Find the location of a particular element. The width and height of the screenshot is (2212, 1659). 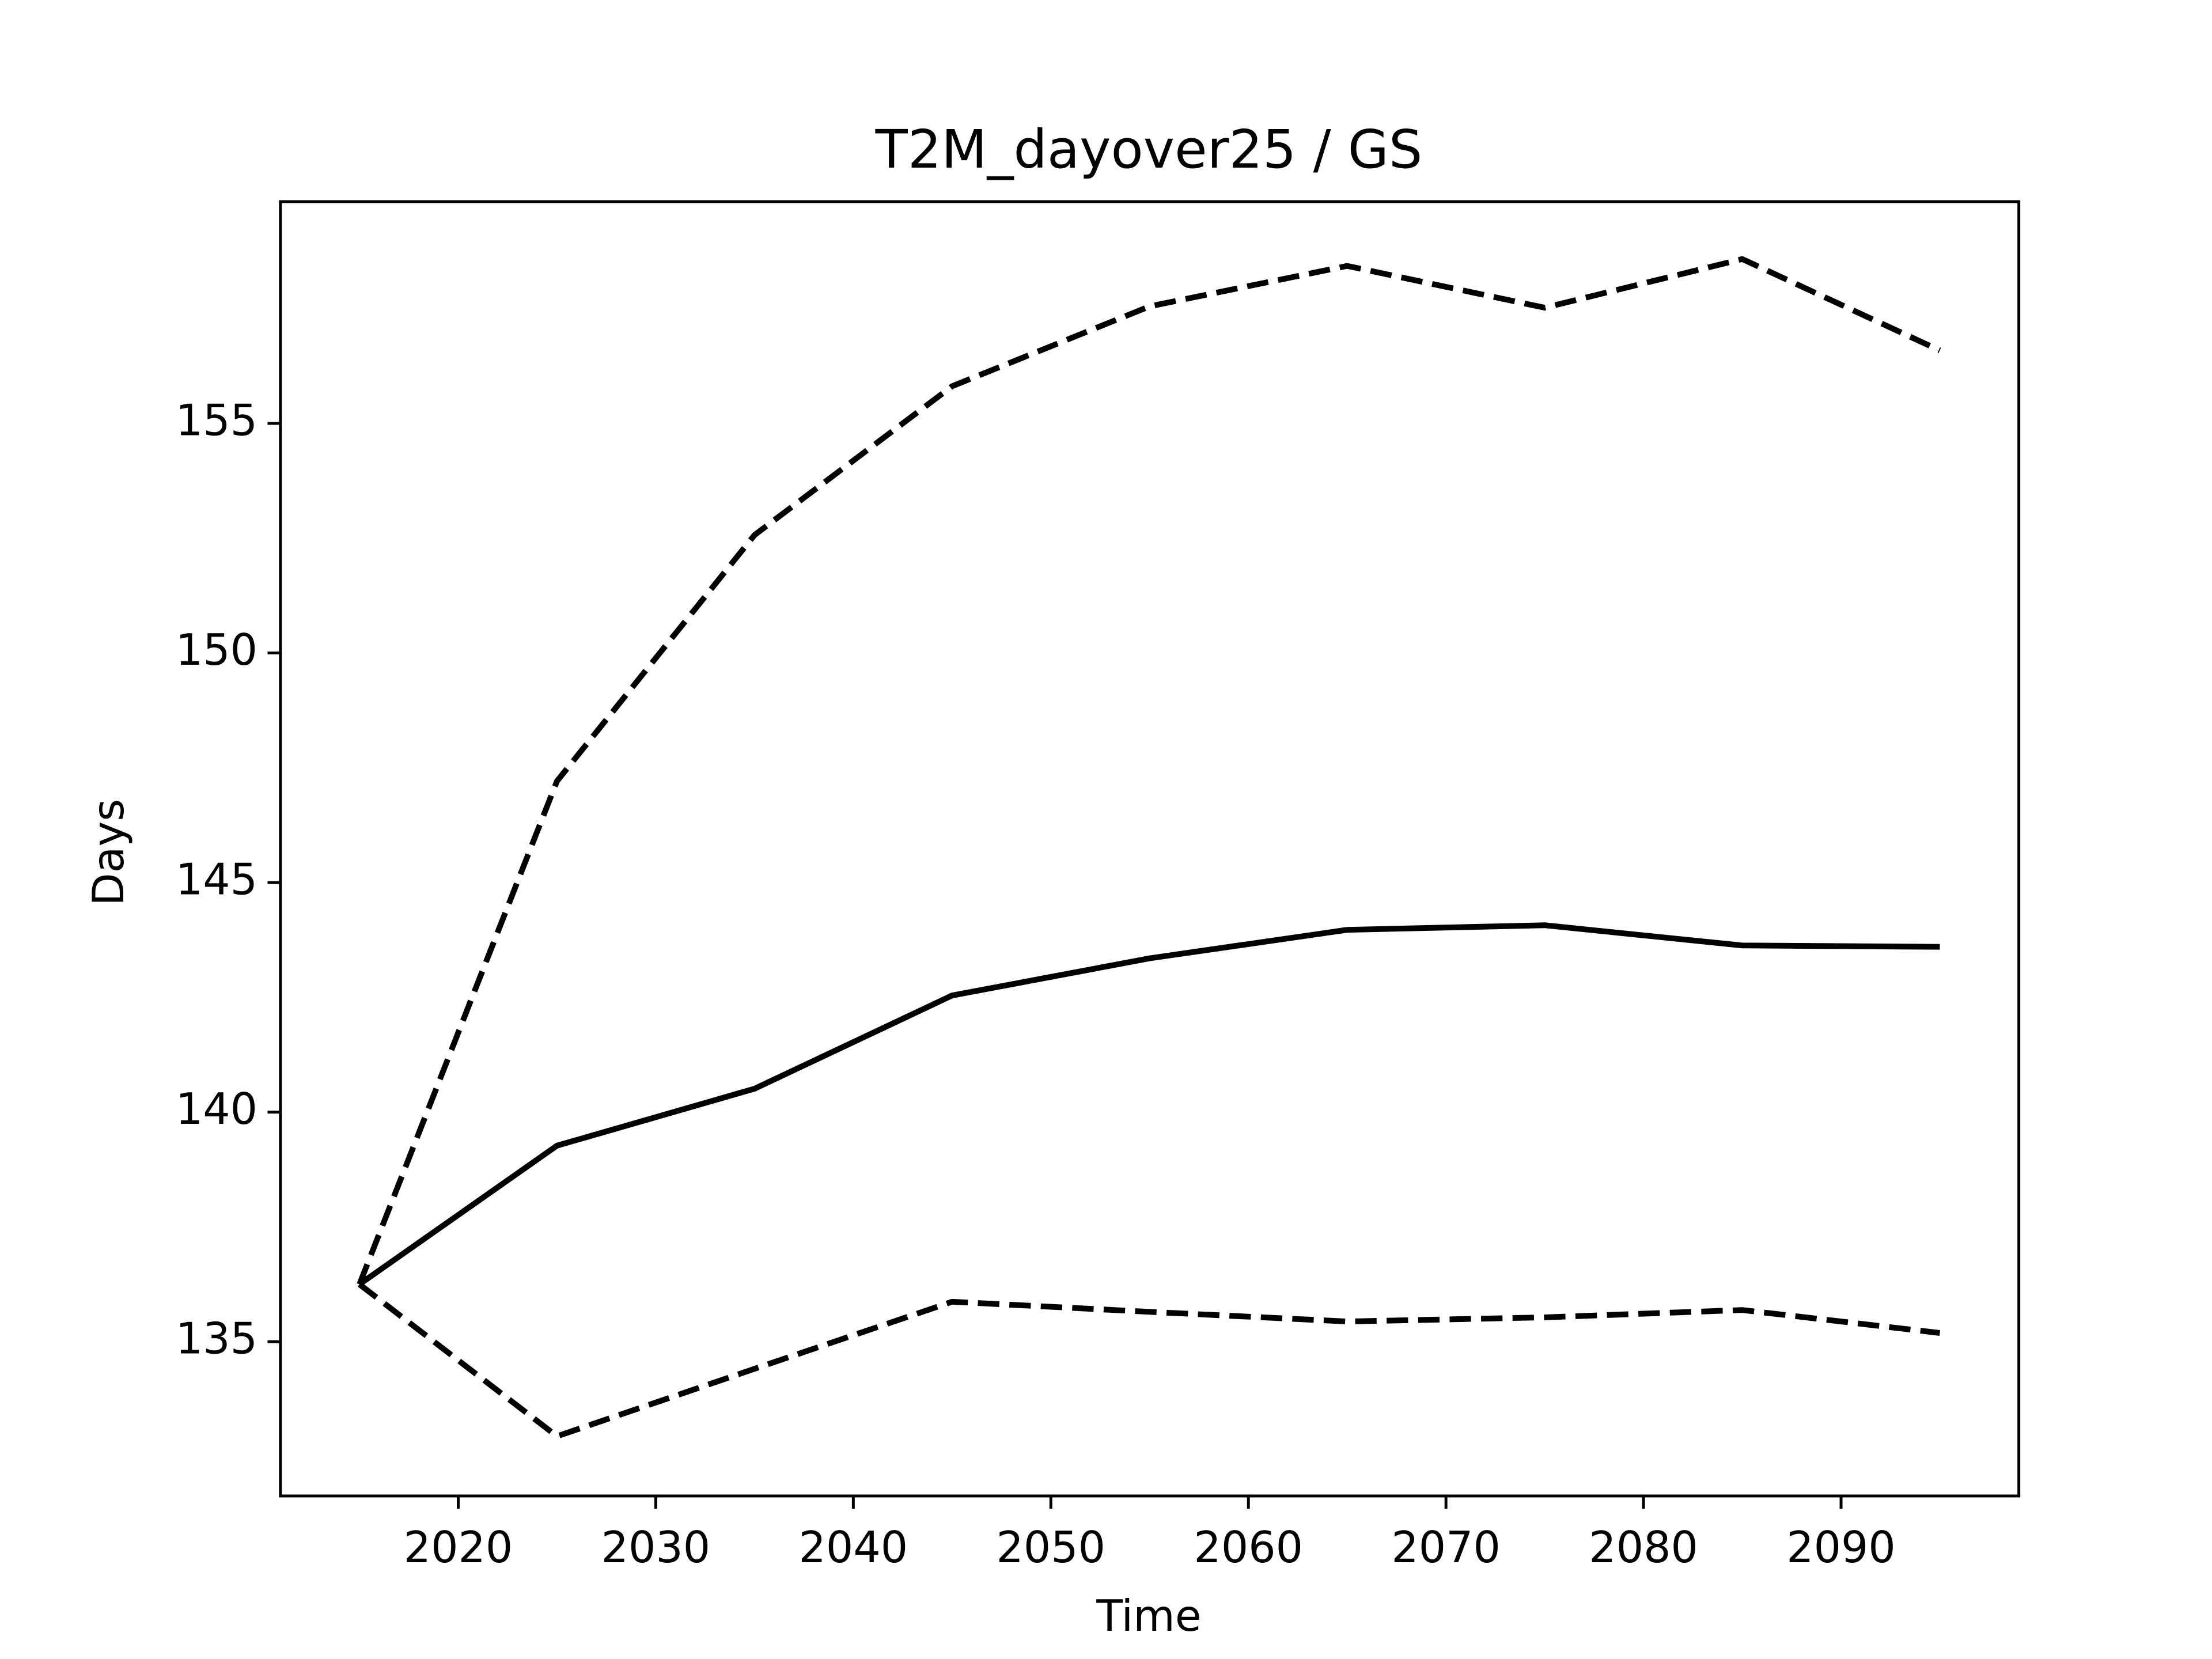

x-tick-label: 2040 is located at coordinates (853, 1547).